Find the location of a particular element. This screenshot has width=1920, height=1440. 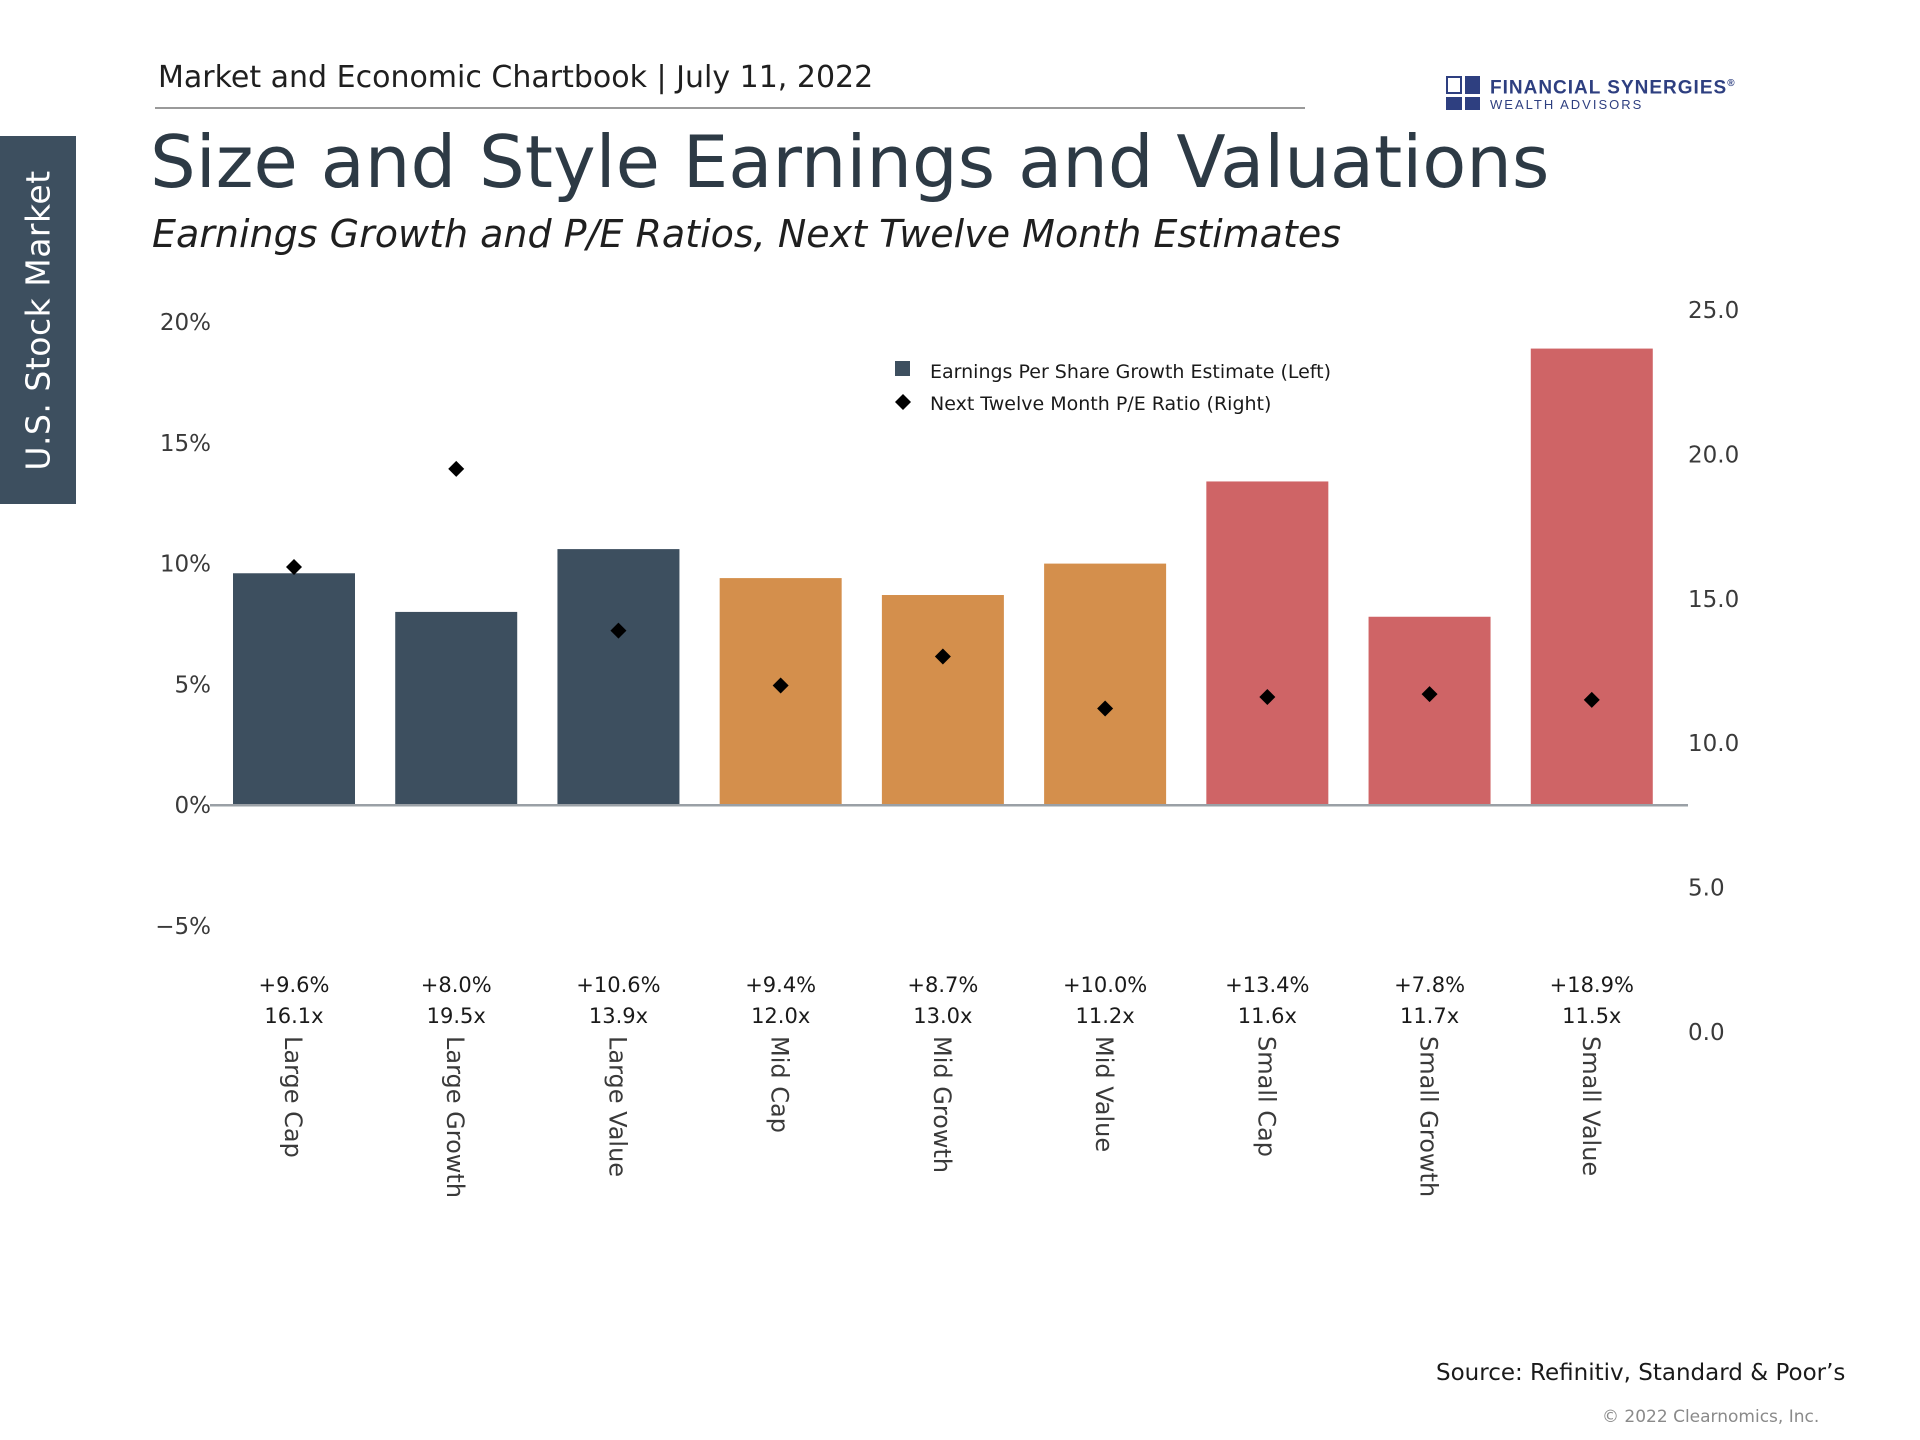

eps-growth-data-label: +10.6% is located at coordinates (618, 985).